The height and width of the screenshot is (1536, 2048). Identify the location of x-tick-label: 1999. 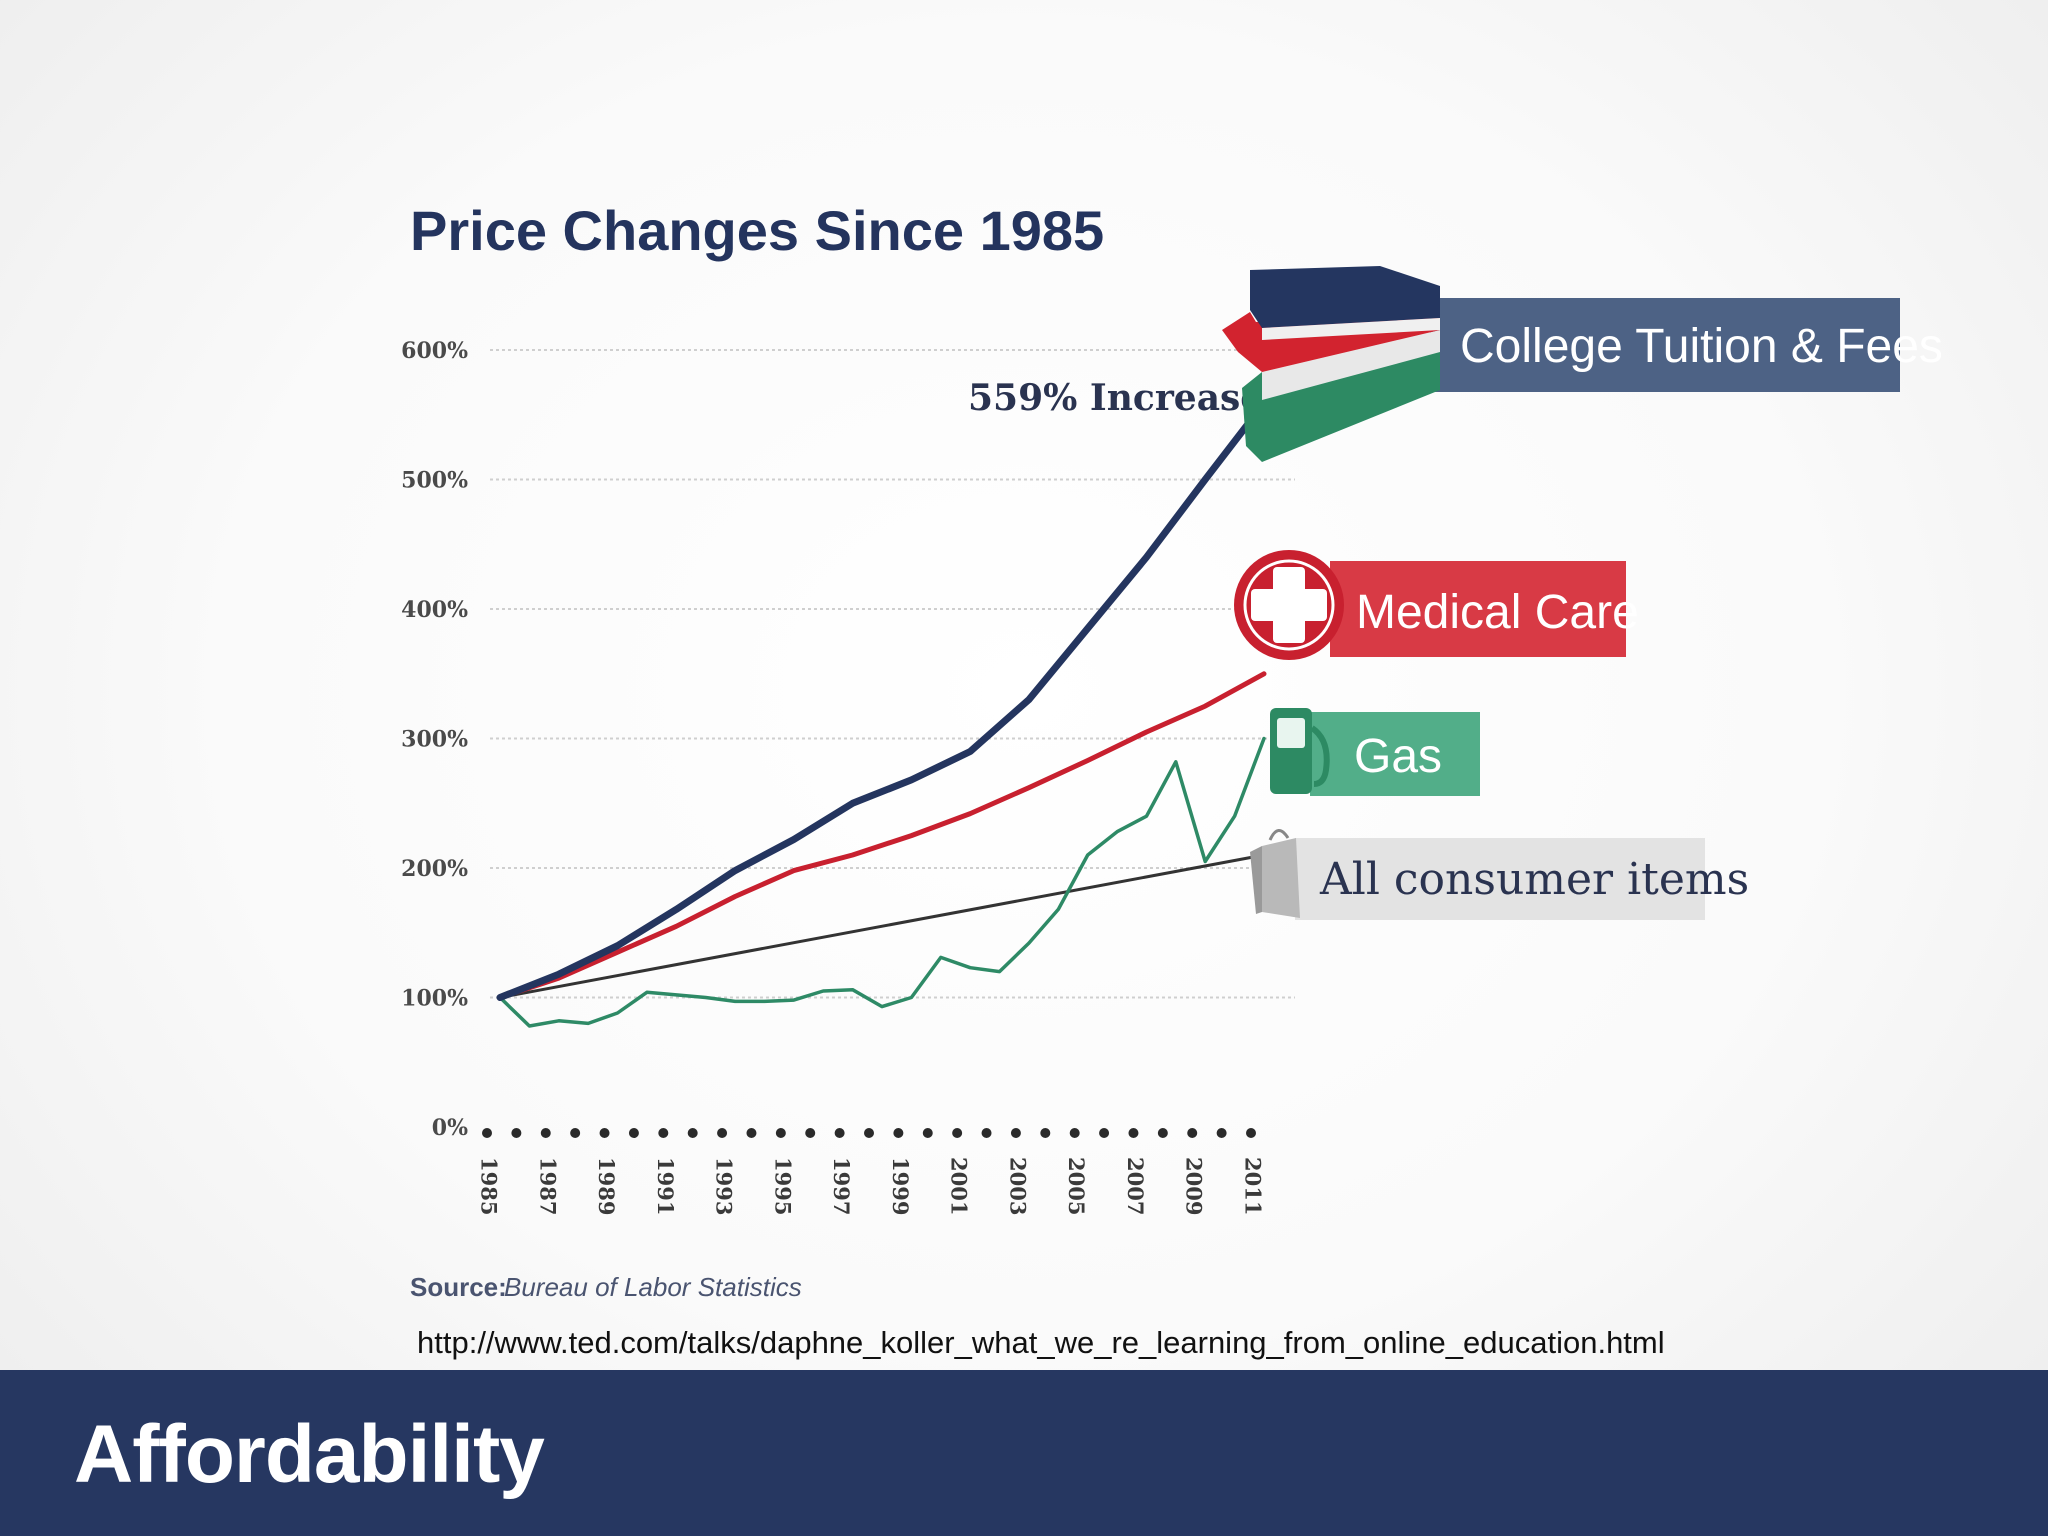
(900, 1186).